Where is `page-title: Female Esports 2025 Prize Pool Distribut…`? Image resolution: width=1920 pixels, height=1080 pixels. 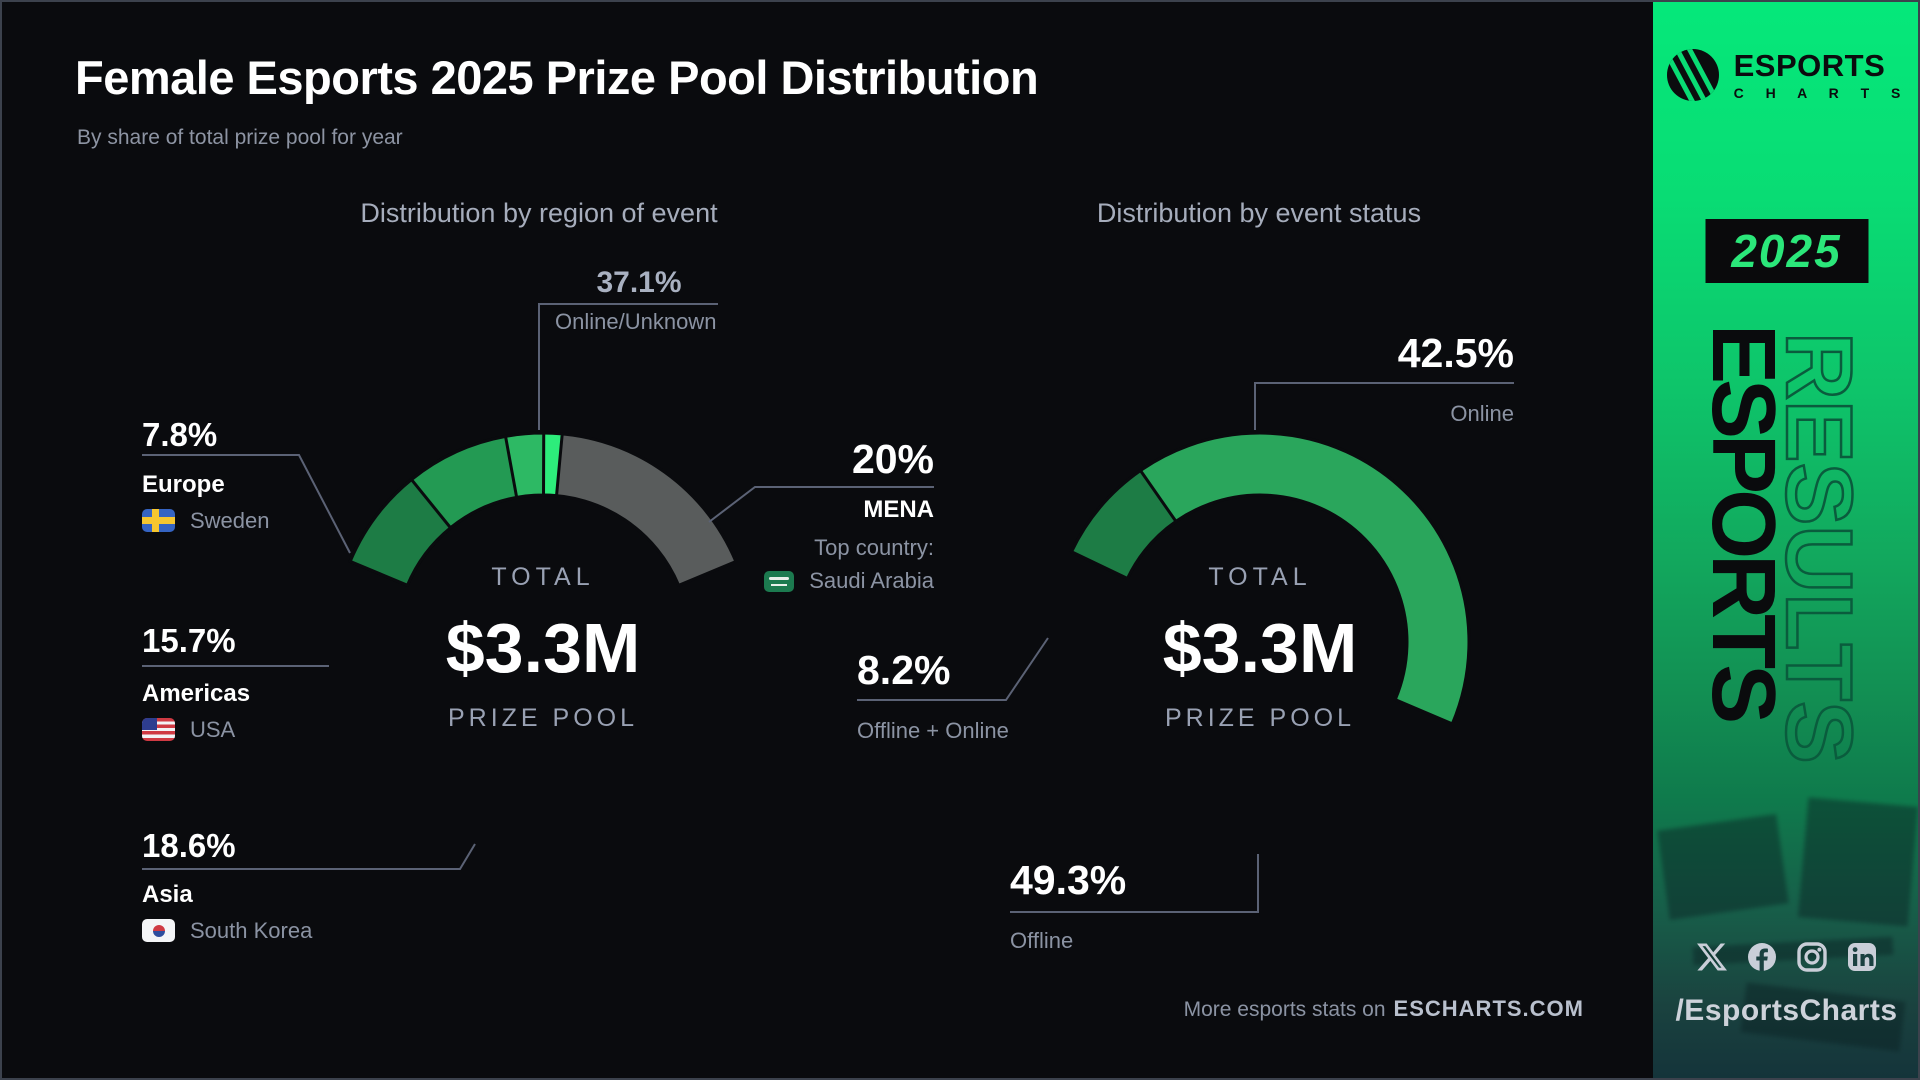 page-title: Female Esports 2025 Prize Pool Distribut… is located at coordinates (557, 77).